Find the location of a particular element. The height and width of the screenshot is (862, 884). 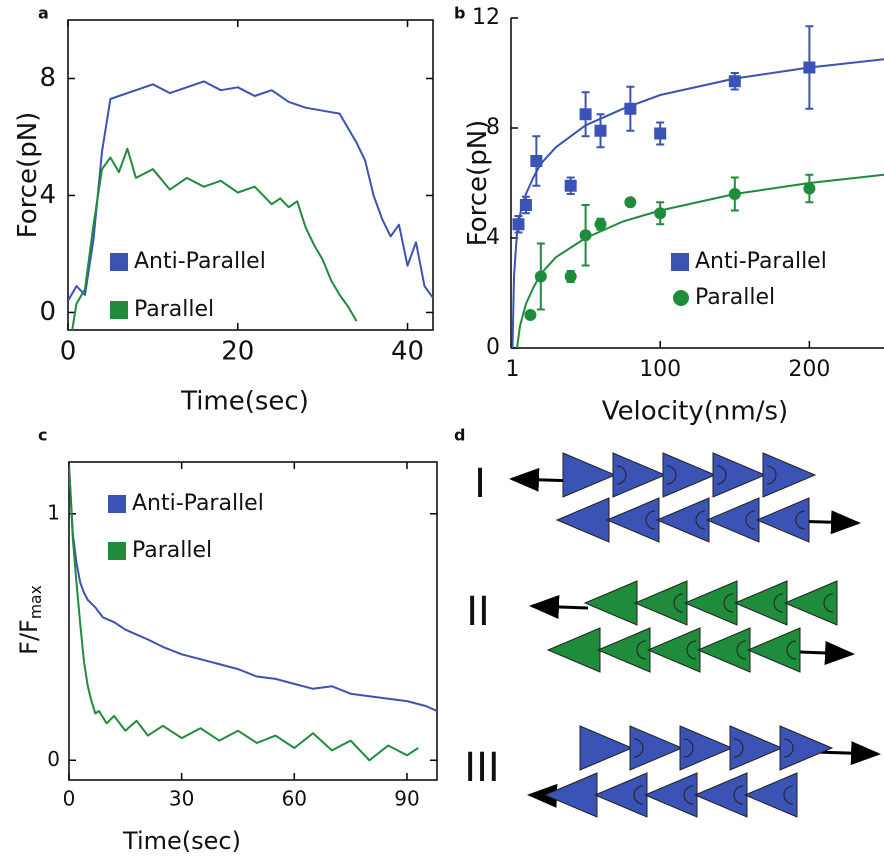

x-tick-label: 40 is located at coordinates (407, 352).